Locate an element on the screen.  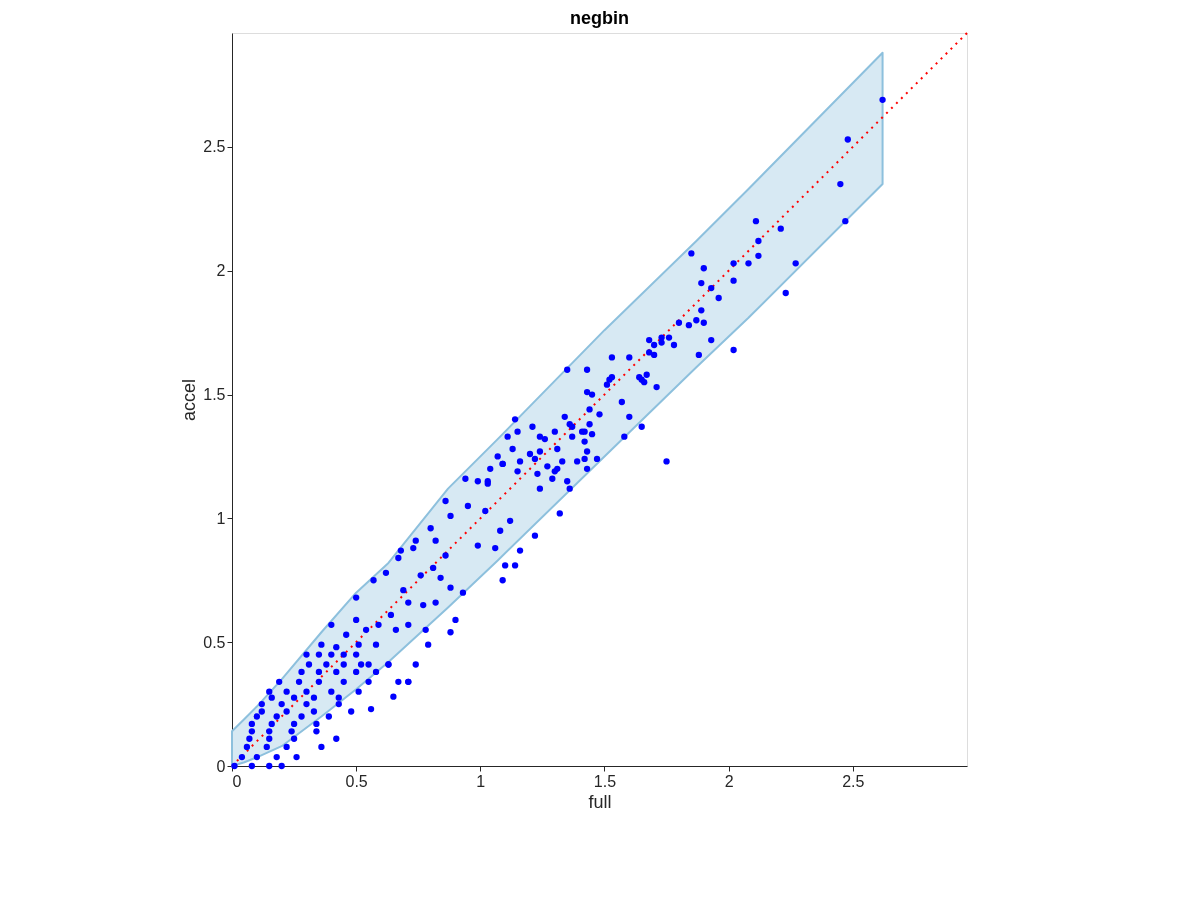
y-axis-title: accel is located at coordinates (189, 400).